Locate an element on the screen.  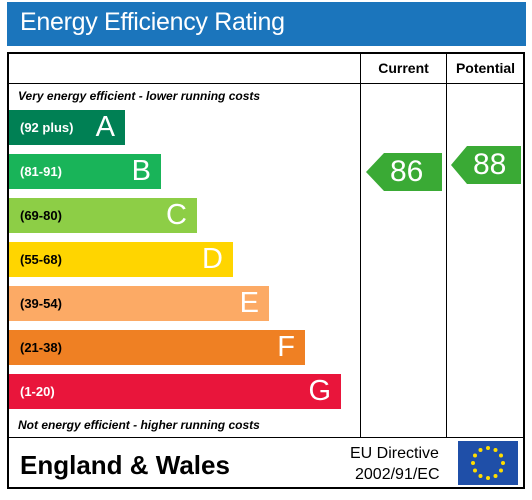
directive-line-2: 2002/91/EC is located at coordinates (397, 474).